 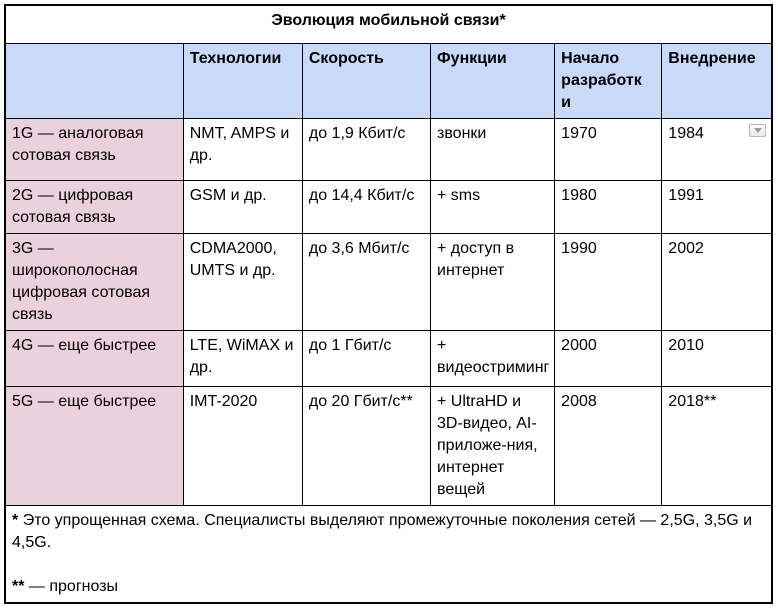 What do you see at coordinates (94, 149) in the screenshot?
I see `cell-generation: 1G — аналоговая сотовая связь` at bounding box center [94, 149].